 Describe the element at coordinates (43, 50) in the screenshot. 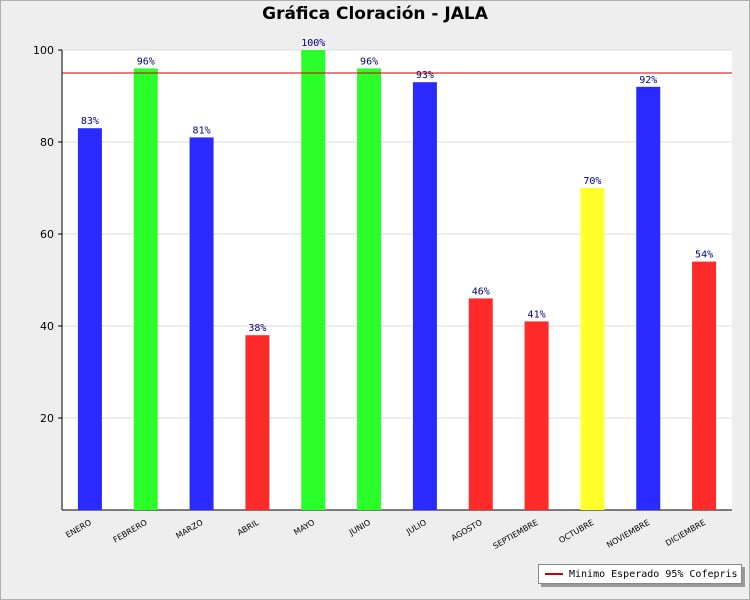

I see `y-tick-label: 100` at that location.